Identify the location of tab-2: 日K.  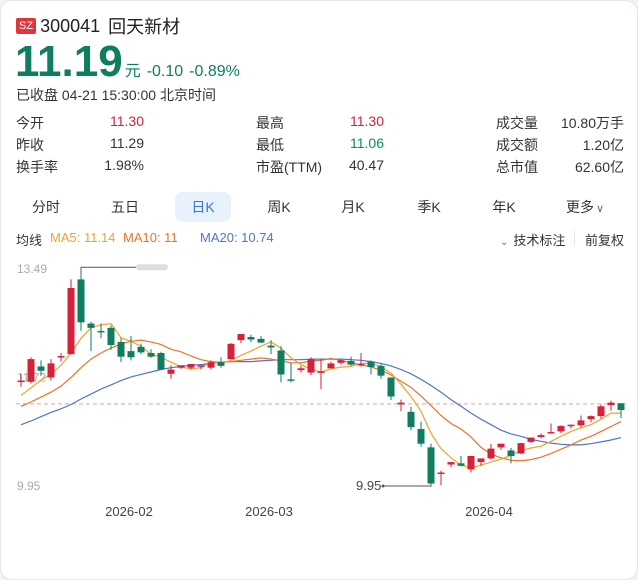
(203, 207).